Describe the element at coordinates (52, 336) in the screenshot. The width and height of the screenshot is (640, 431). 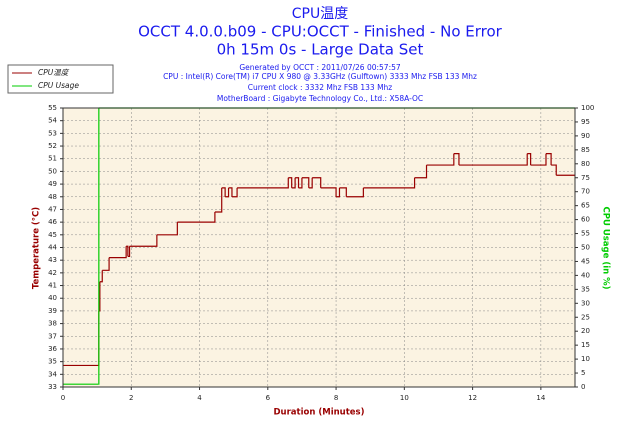
I see `y-tick-label: 37` at that location.